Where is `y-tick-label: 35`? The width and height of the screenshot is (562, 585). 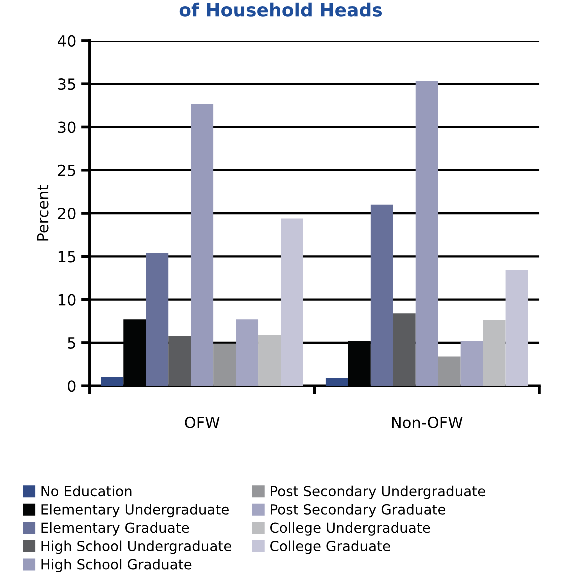
y-tick-label: 35 is located at coordinates (67, 84).